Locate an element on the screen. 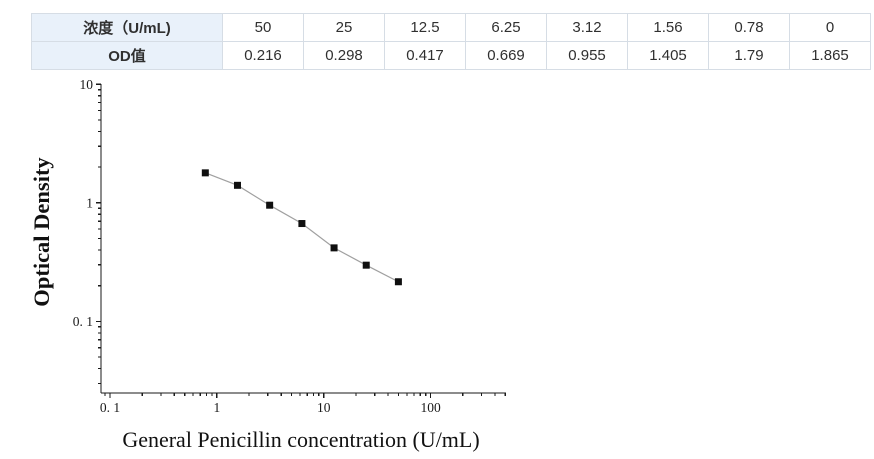  table-cell: 0.298 is located at coordinates (344, 55).